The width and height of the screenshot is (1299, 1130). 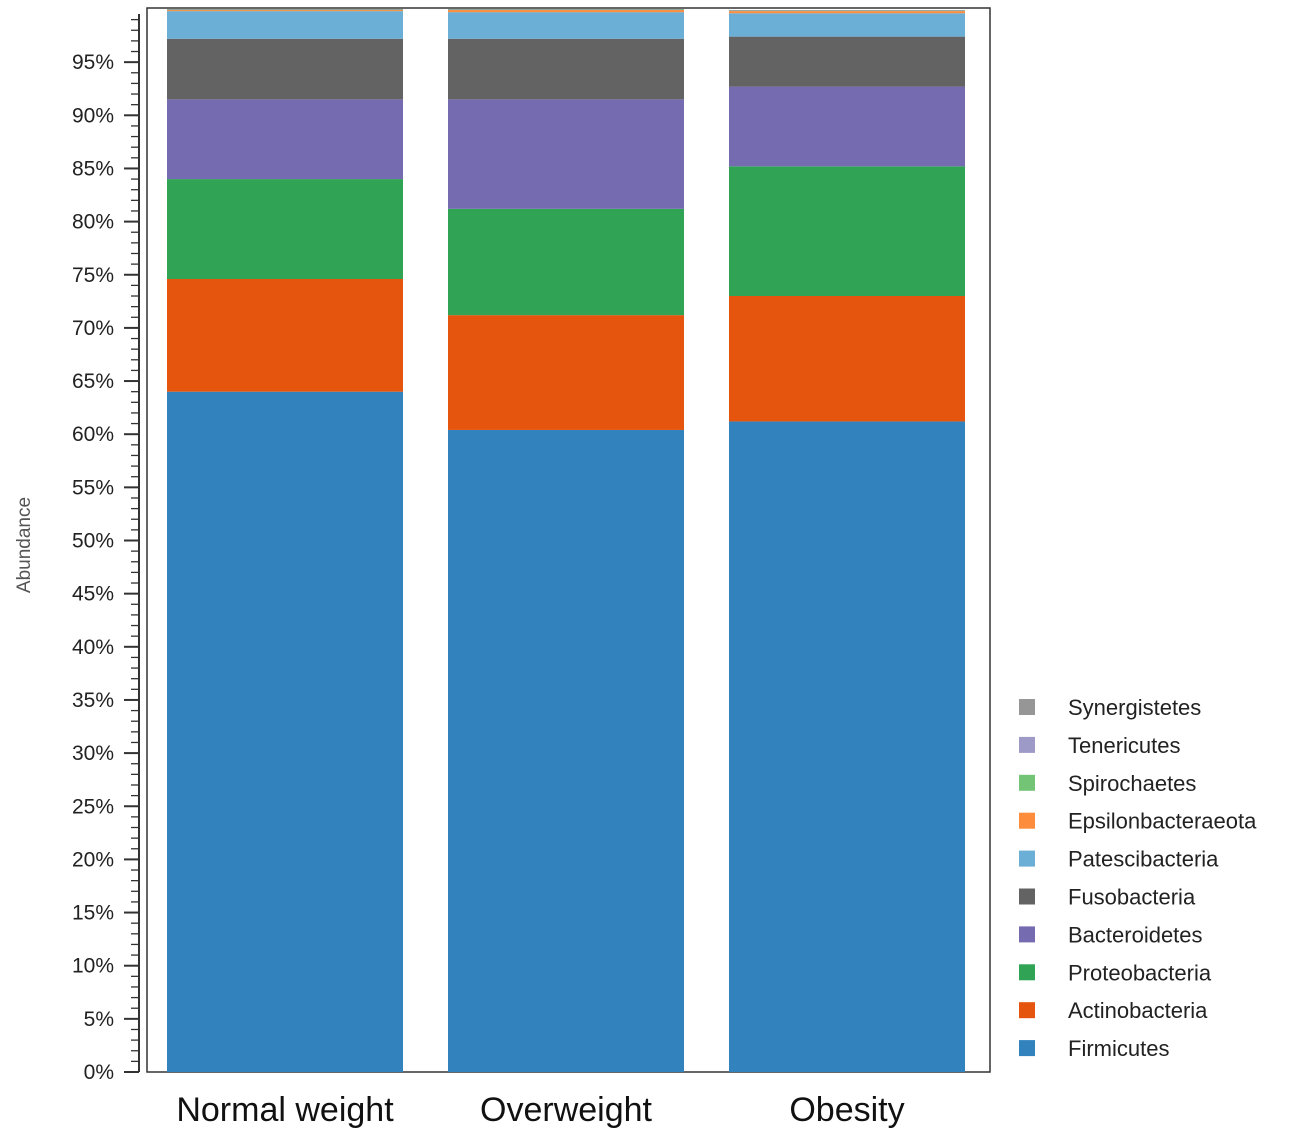 I want to click on legend-swatch-firmicutes, so click(x=1027, y=1048).